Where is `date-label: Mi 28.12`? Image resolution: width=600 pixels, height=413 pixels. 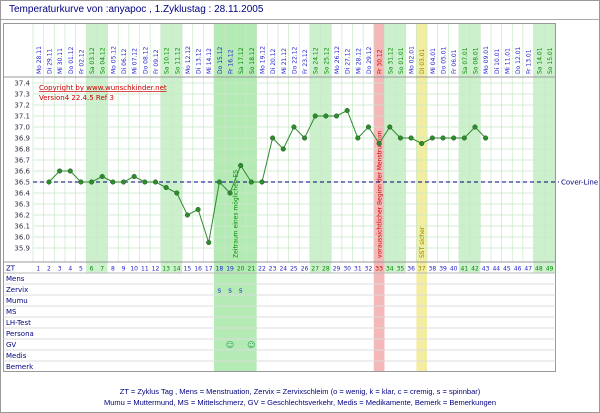
date-label: Mi 28.12 is located at coordinates (358, 61).